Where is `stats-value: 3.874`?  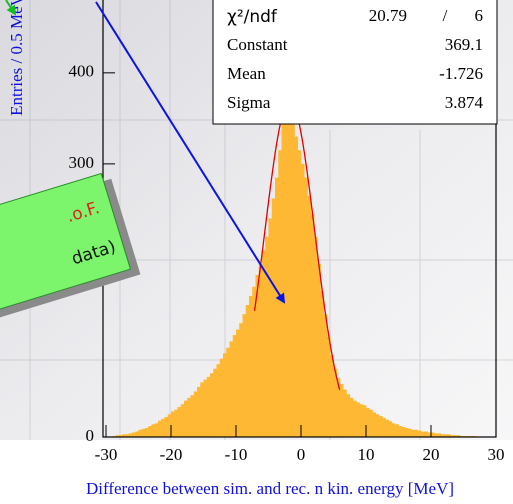
stats-value: 3.874 is located at coordinates (464, 102).